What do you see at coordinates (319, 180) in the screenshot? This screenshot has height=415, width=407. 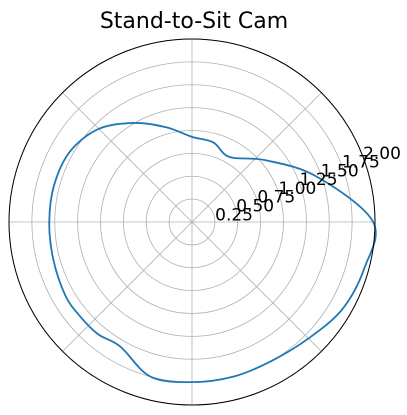 I see `radial-tick-label: 1.25` at bounding box center [319, 180].